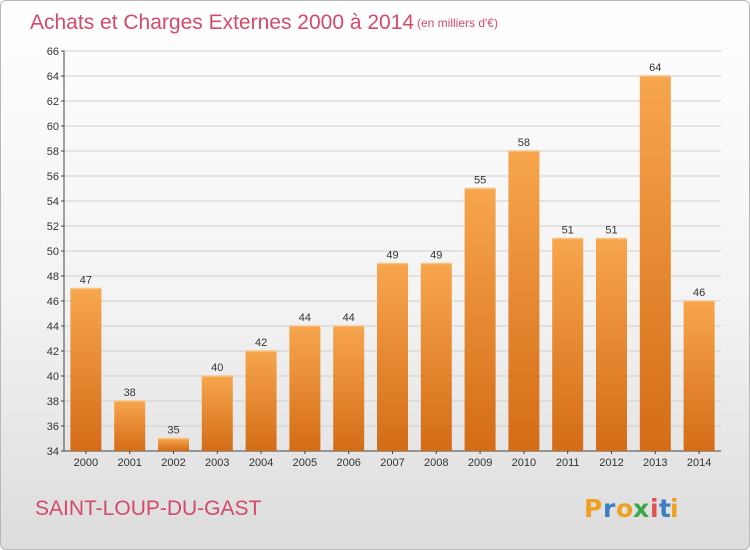  I want to click on y-tick-label: 52, so click(53, 227).